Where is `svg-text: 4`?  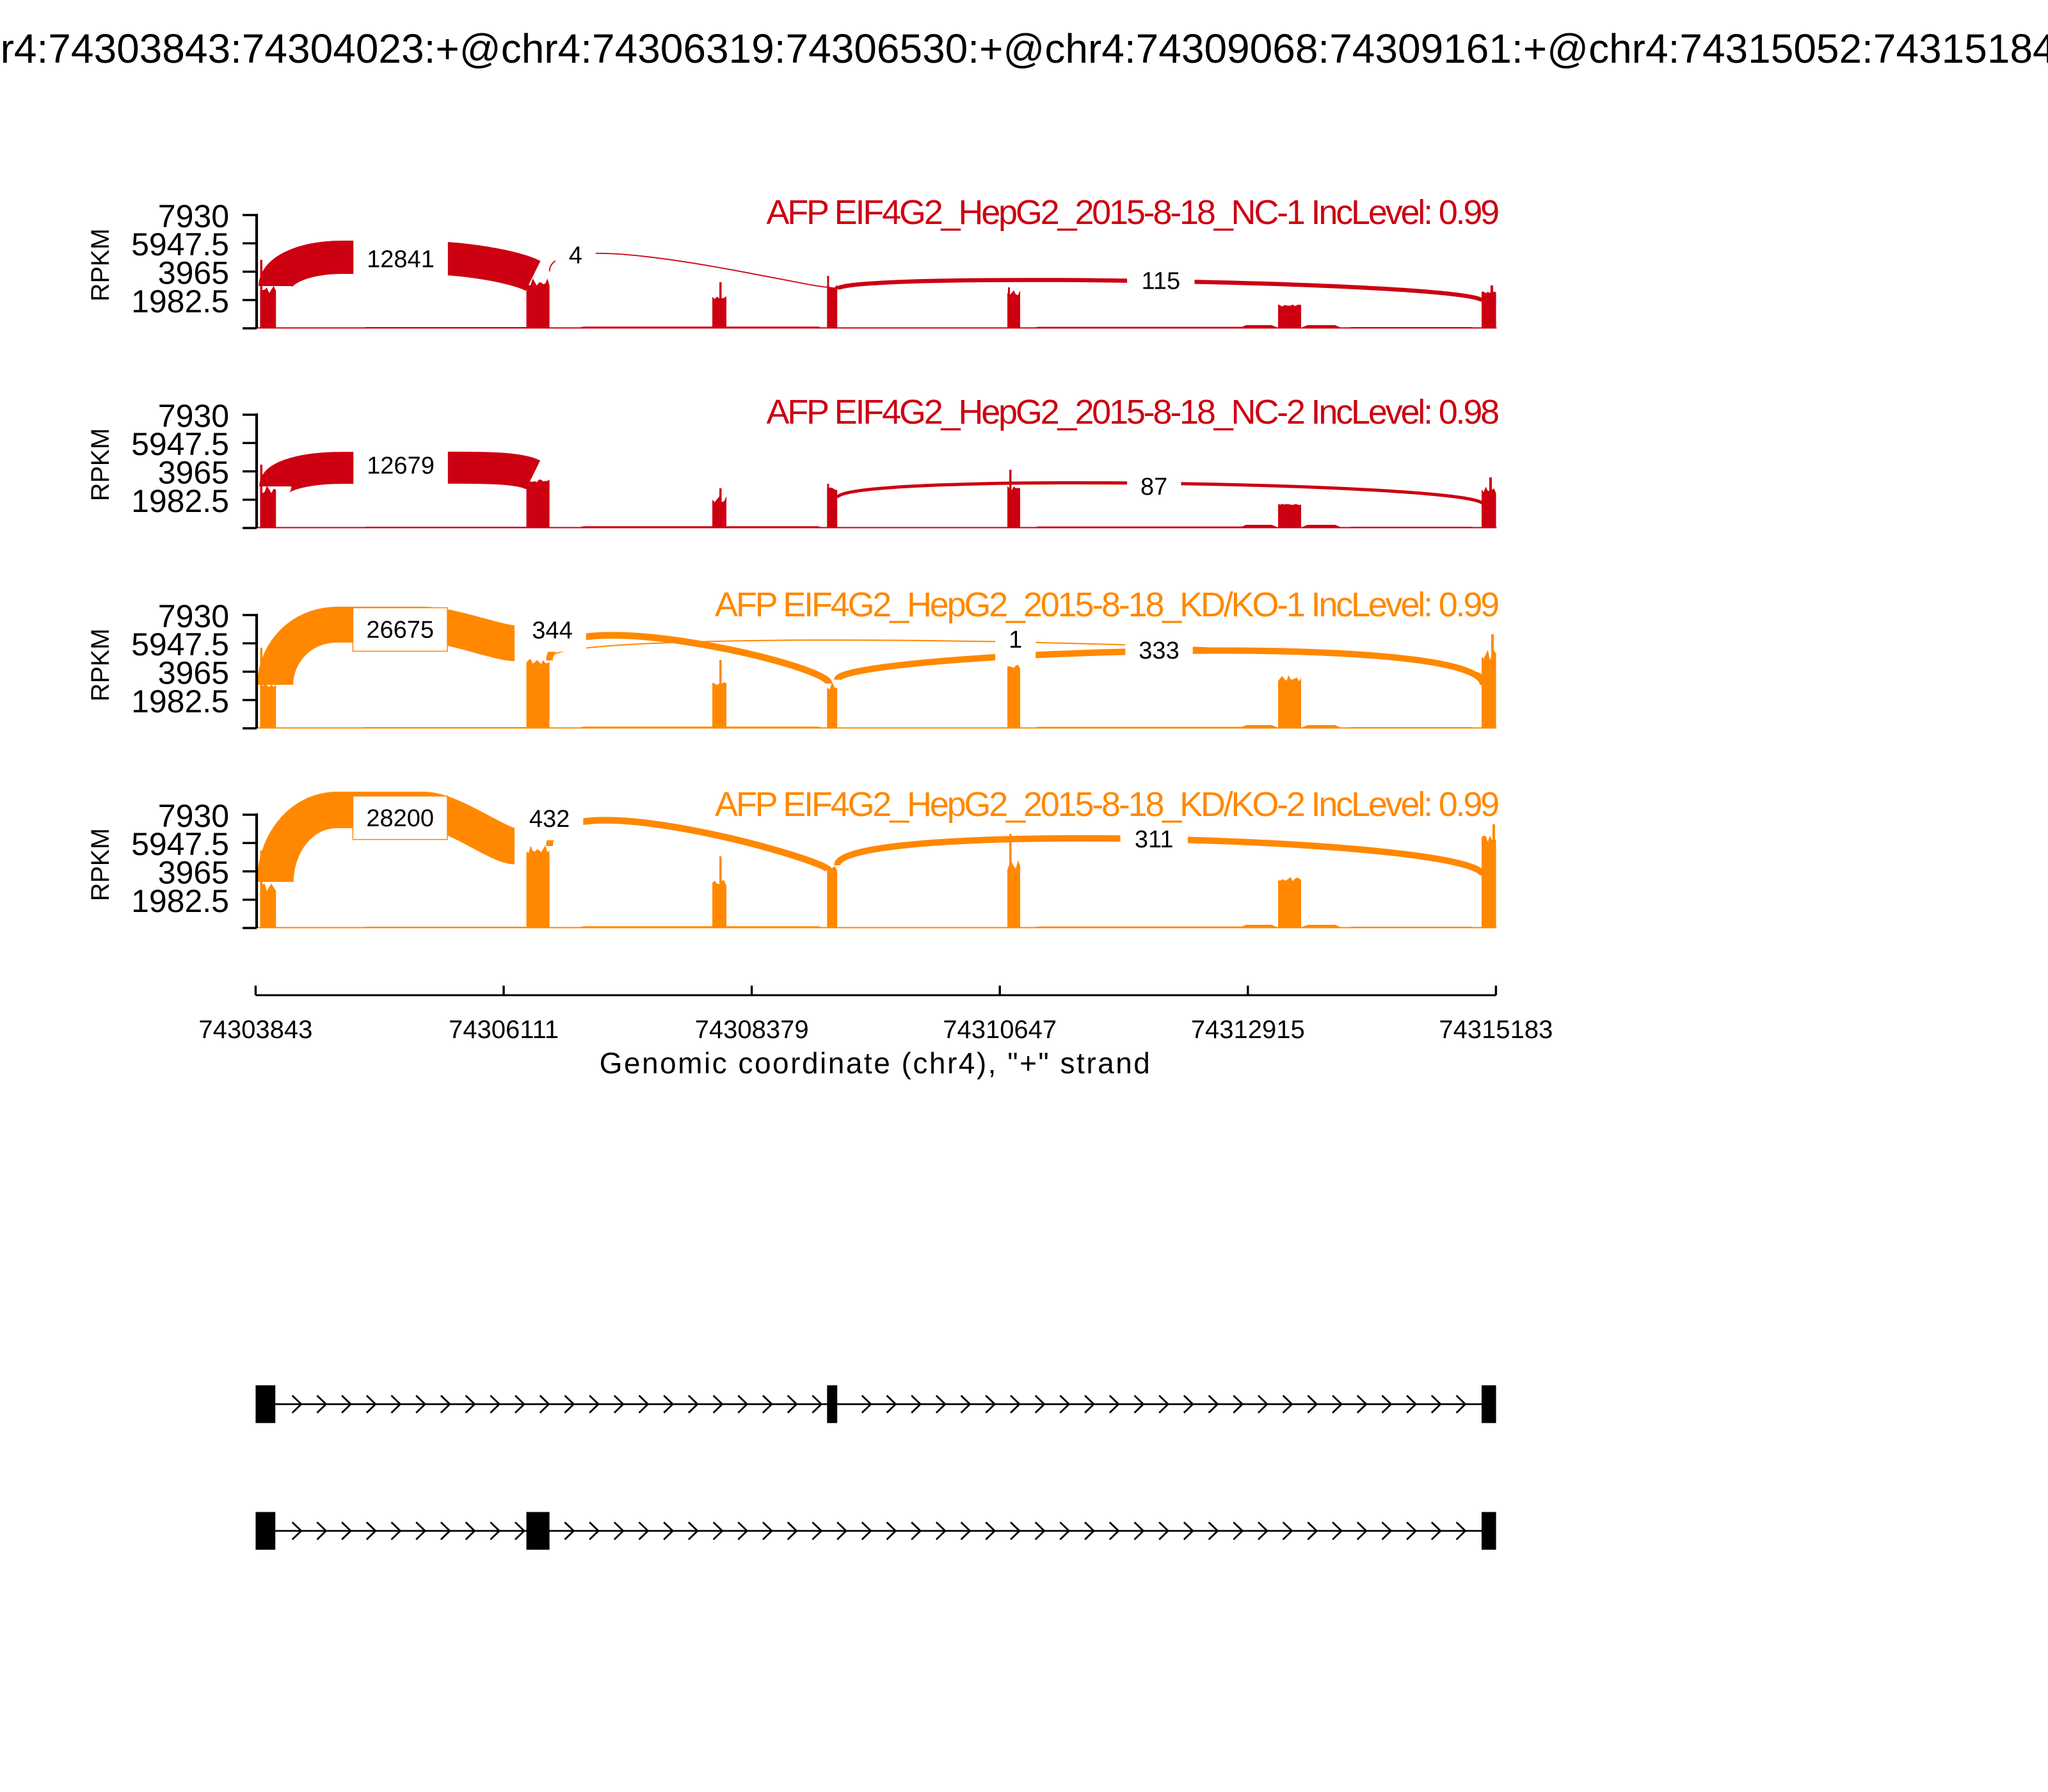 svg-text: 4 is located at coordinates (575, 256).